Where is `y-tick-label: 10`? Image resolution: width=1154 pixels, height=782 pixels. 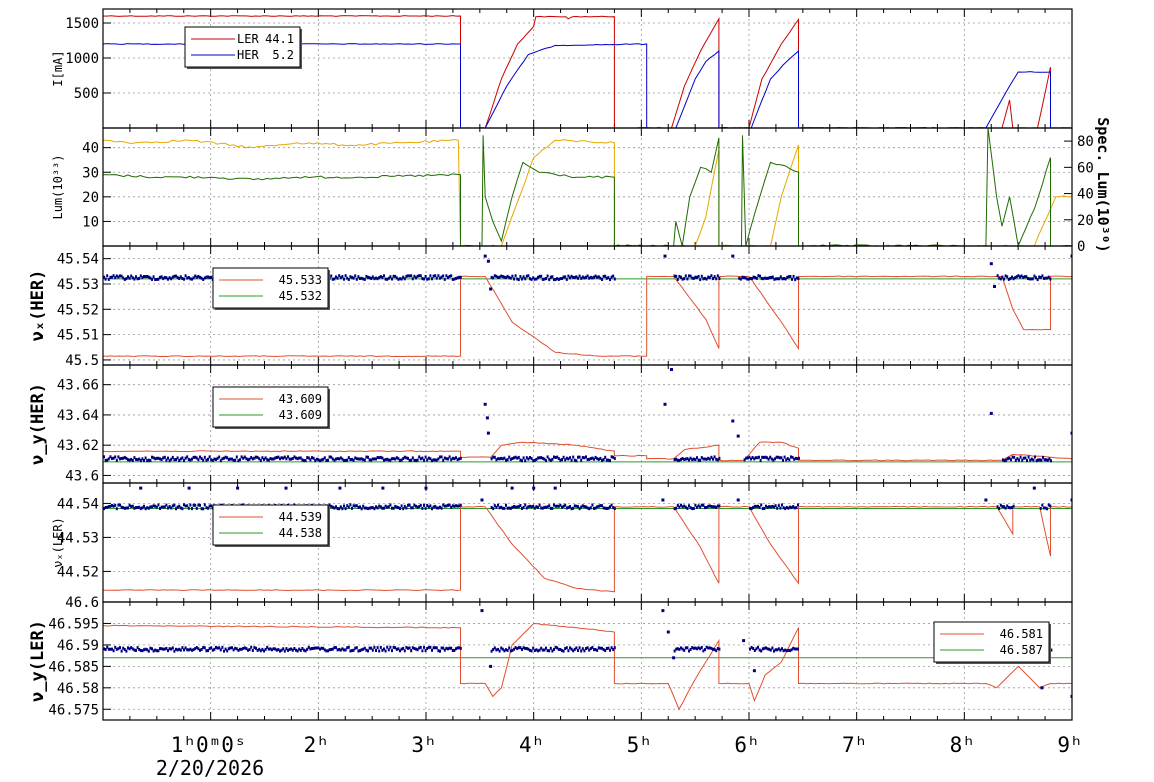 y-tick-label: 10 is located at coordinates (90, 222).